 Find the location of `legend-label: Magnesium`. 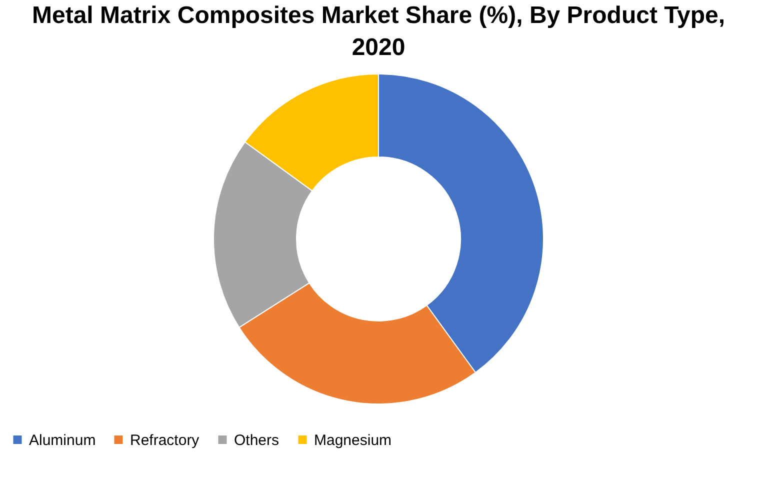

legend-label: Magnesium is located at coordinates (353, 440).